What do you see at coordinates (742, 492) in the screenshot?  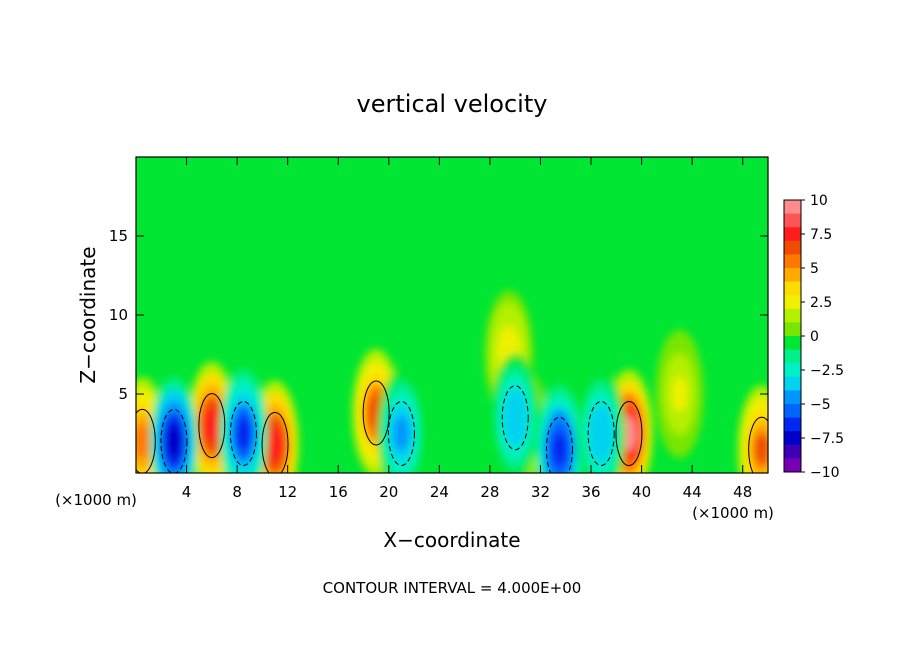 I see `x-tick-label: 48` at bounding box center [742, 492].